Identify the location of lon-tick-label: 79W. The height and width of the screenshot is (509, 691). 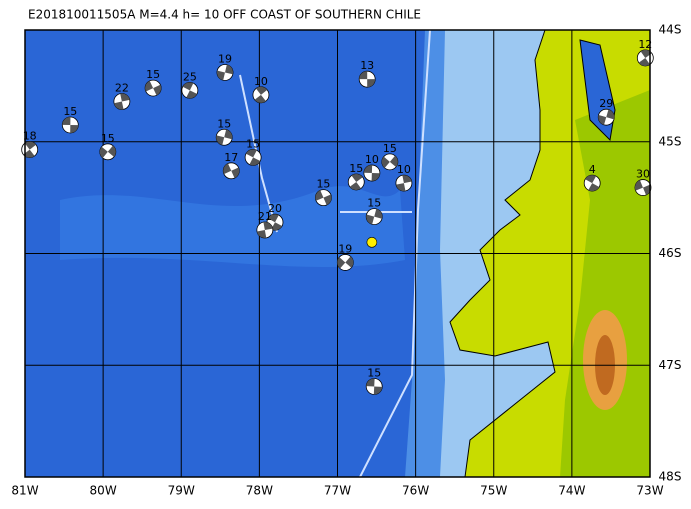
(181, 491).